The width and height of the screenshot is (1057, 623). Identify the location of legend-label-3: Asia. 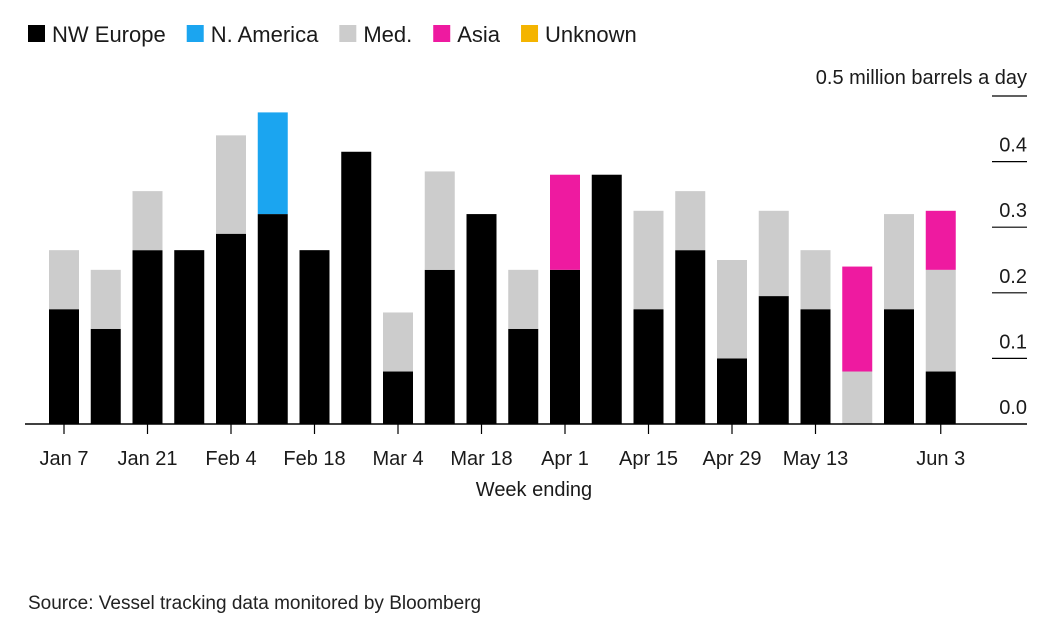
(479, 34).